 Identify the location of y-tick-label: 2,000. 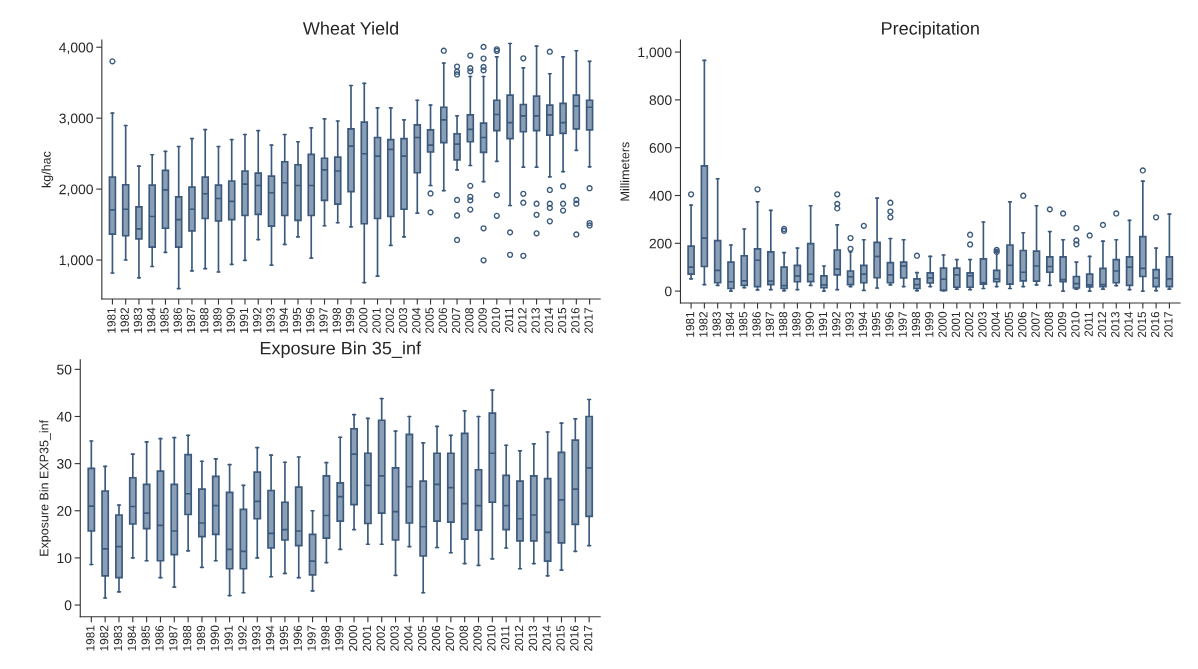
(76, 190).